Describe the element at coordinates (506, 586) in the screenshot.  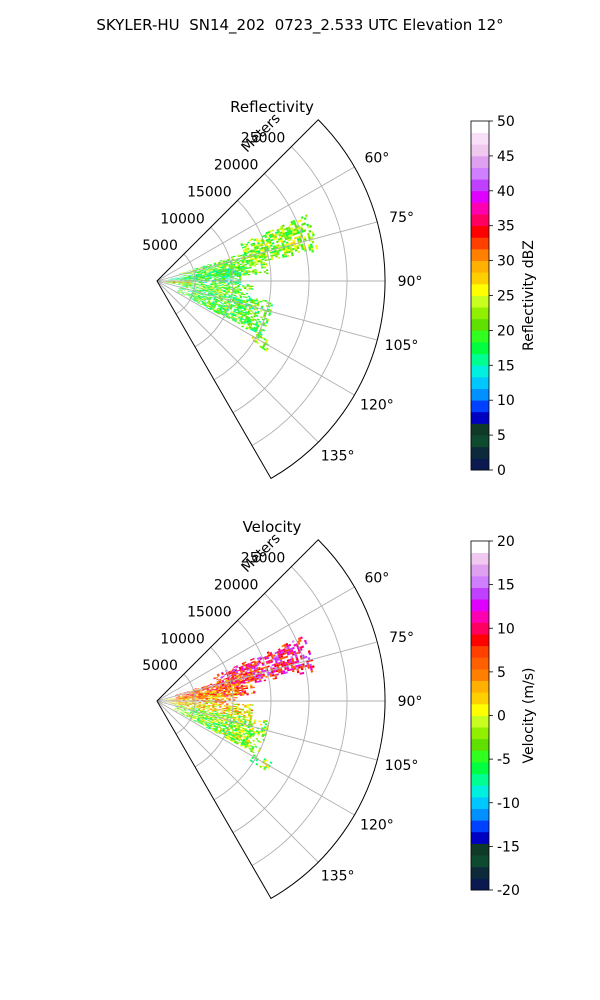
I see `colorbar-tick-label: 15` at that location.